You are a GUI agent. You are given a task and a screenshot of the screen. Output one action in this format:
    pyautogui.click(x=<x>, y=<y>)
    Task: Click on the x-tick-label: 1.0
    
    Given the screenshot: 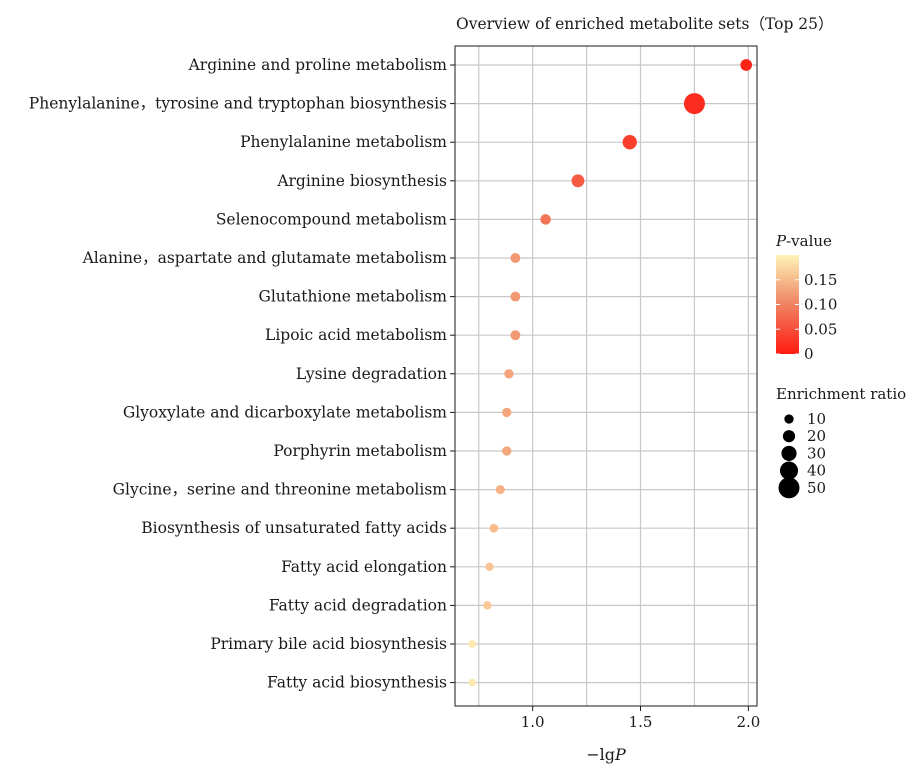 What is the action you would take?
    pyautogui.click(x=533, y=722)
    